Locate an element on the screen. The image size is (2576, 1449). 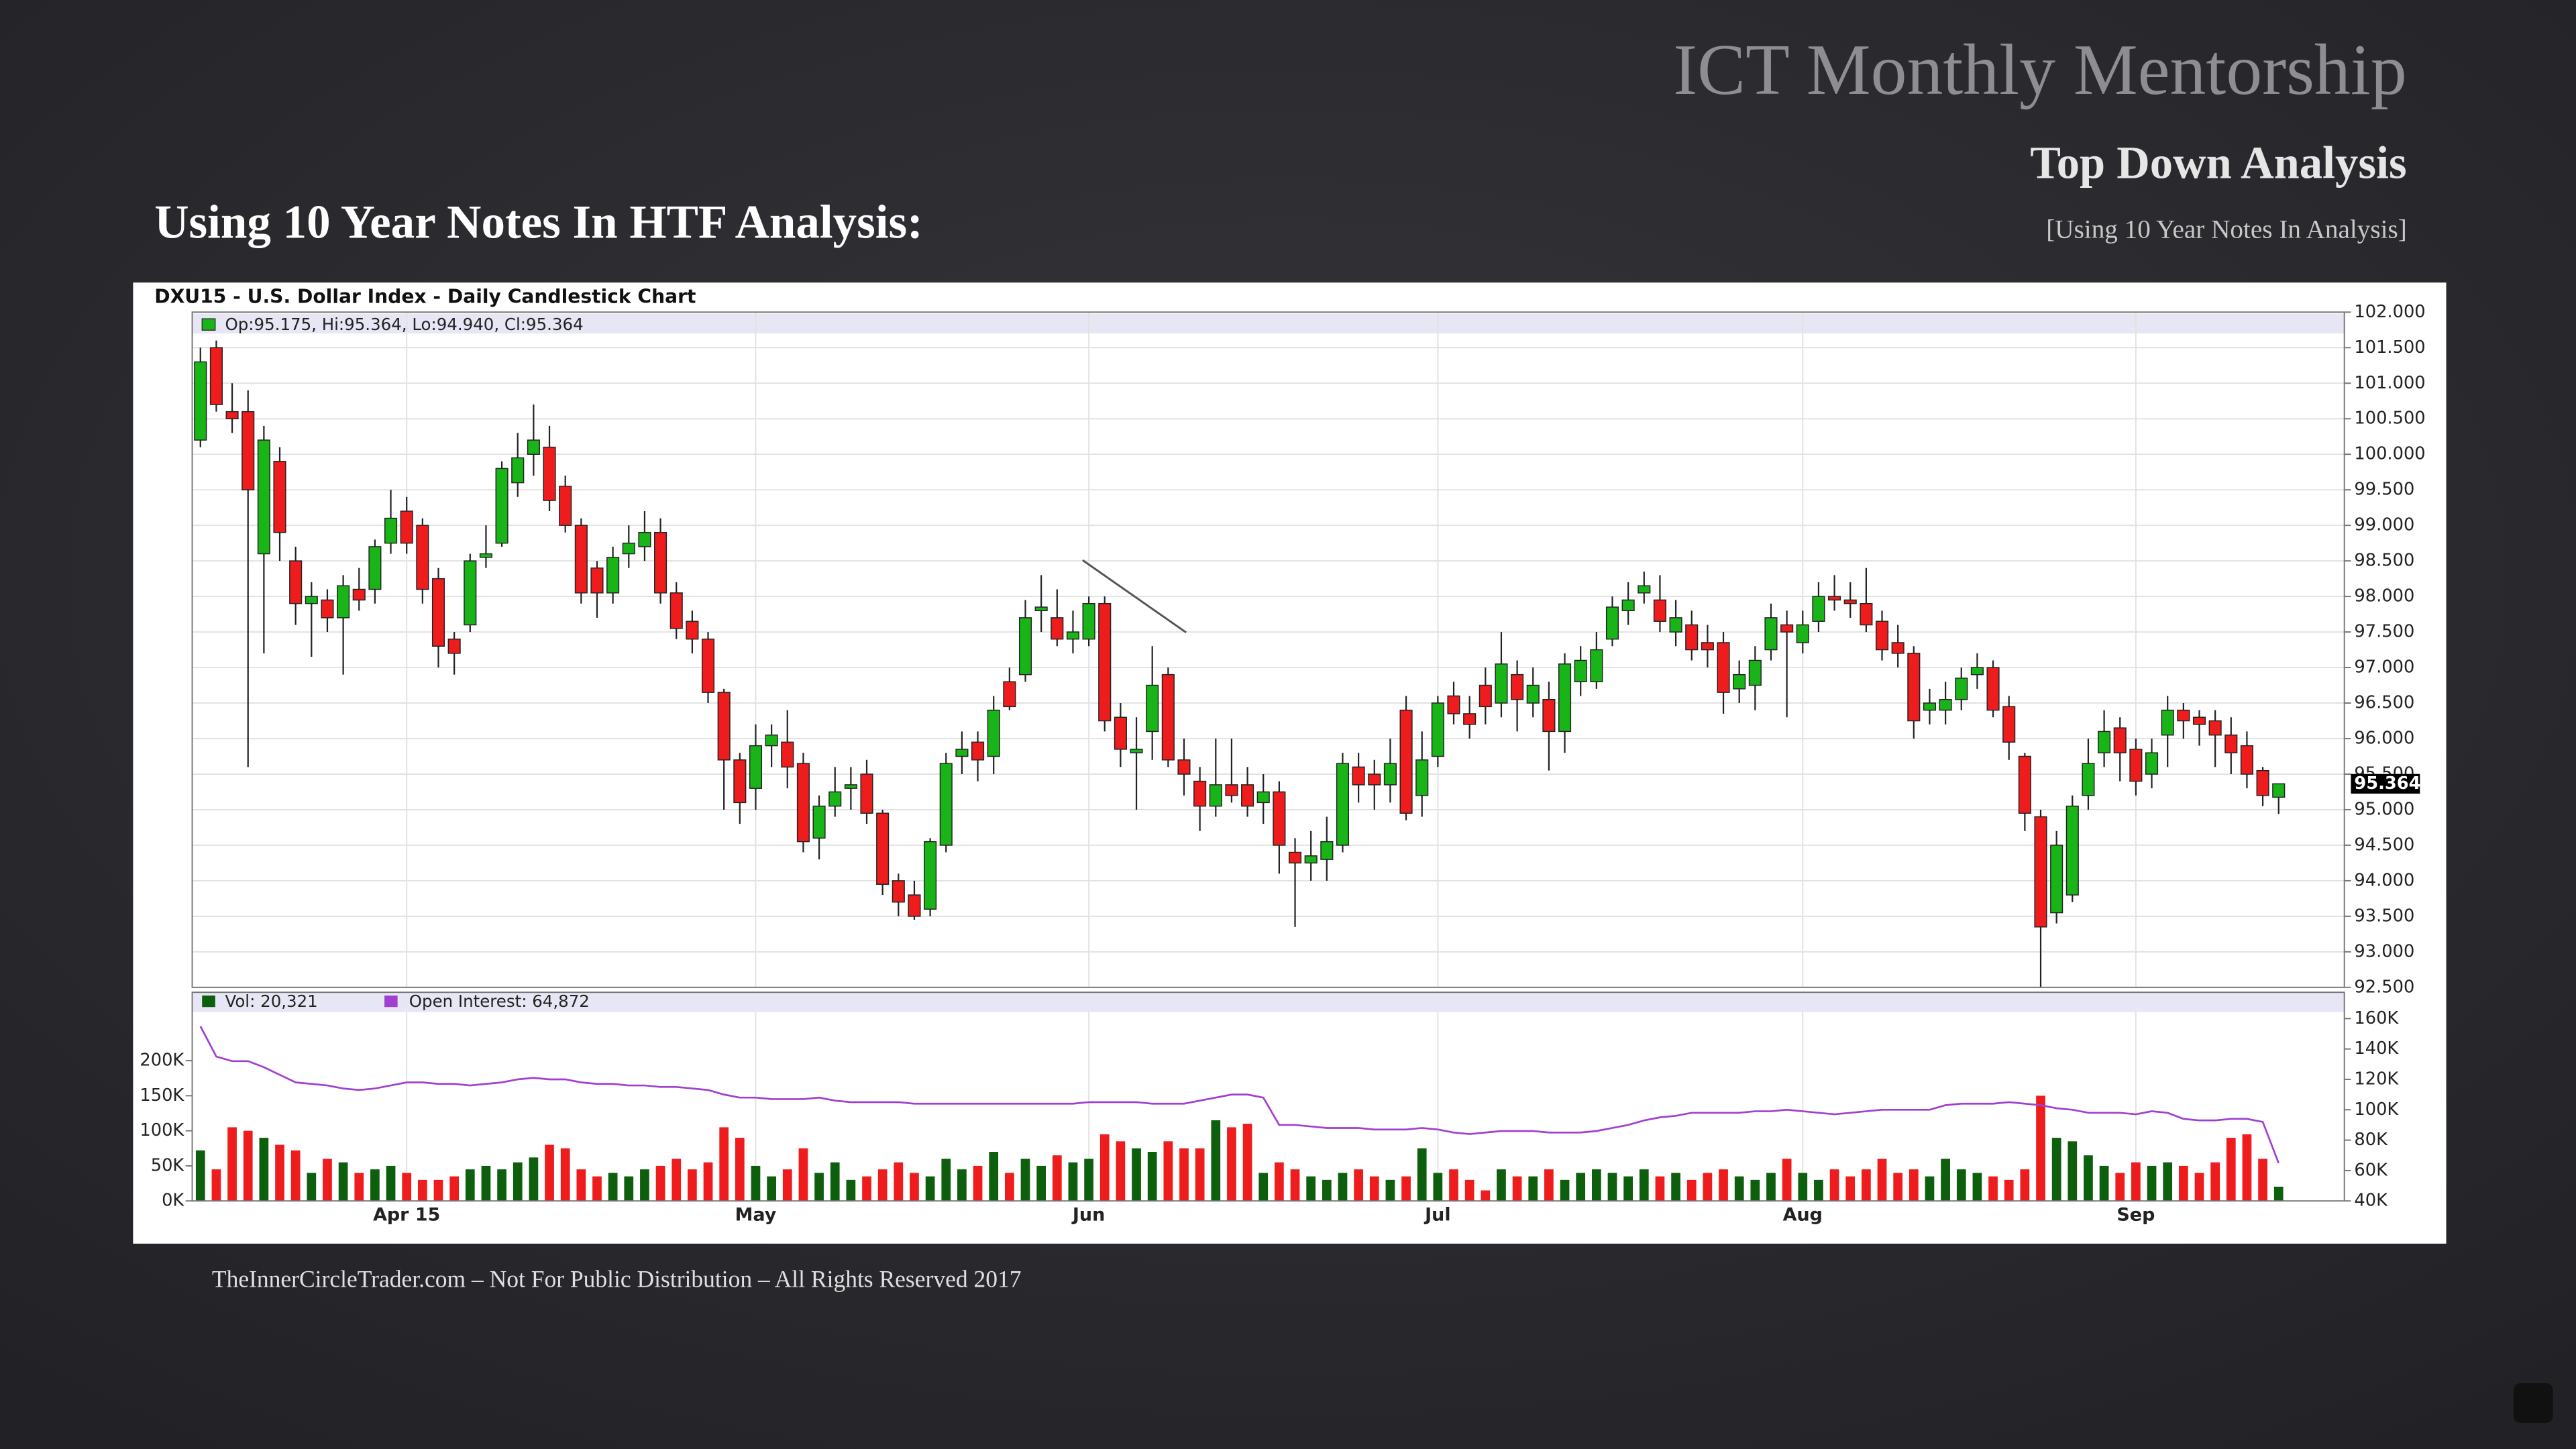
y2-tick-label: 60K is located at coordinates (2371, 1170).